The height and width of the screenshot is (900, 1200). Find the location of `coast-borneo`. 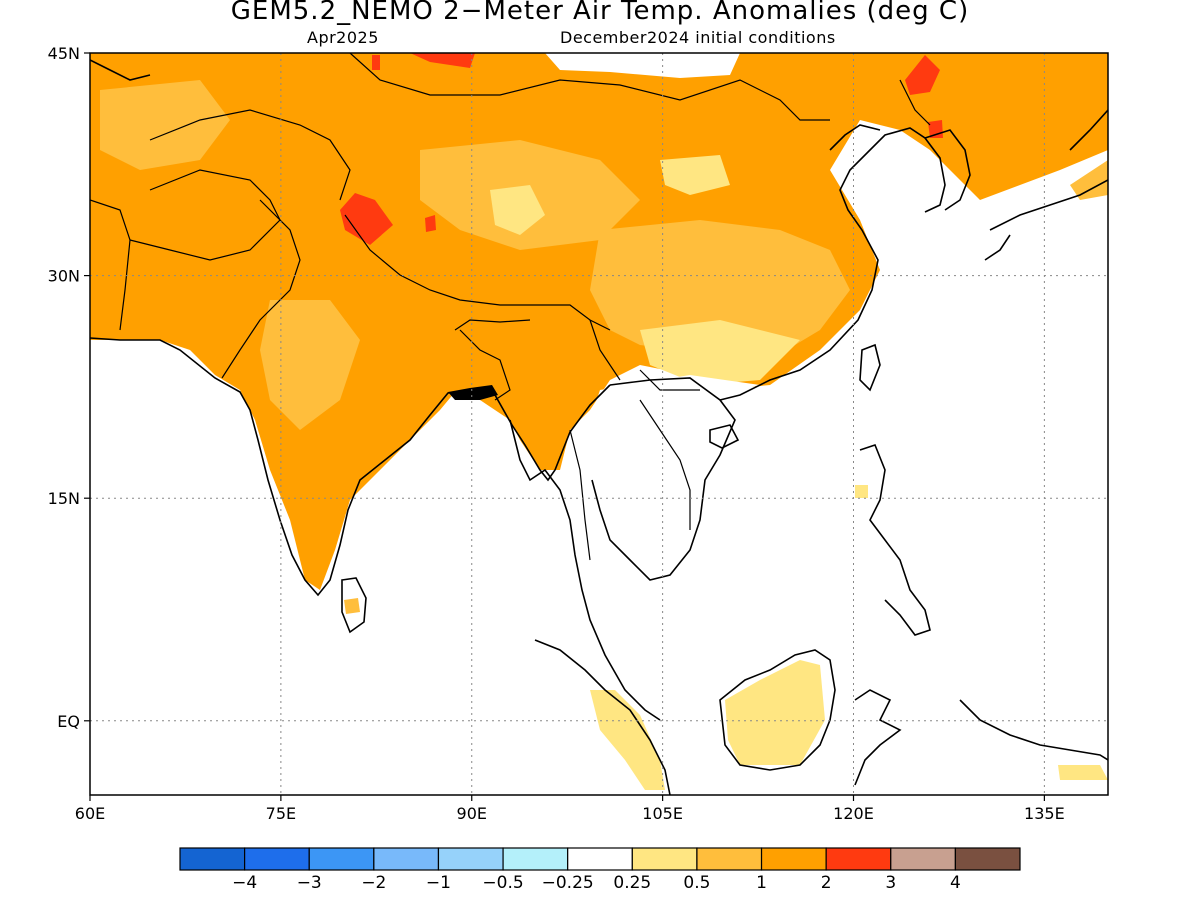

coast-borneo is located at coordinates (777, 710).